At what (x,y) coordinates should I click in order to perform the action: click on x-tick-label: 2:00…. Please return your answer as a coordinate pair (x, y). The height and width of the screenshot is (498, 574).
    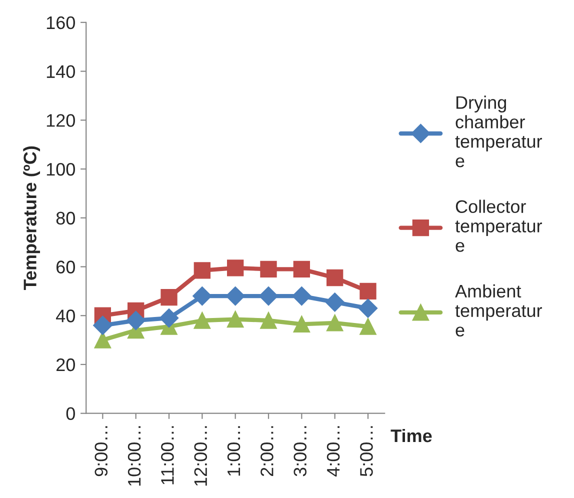
    Looking at the image, I should click on (267, 451).